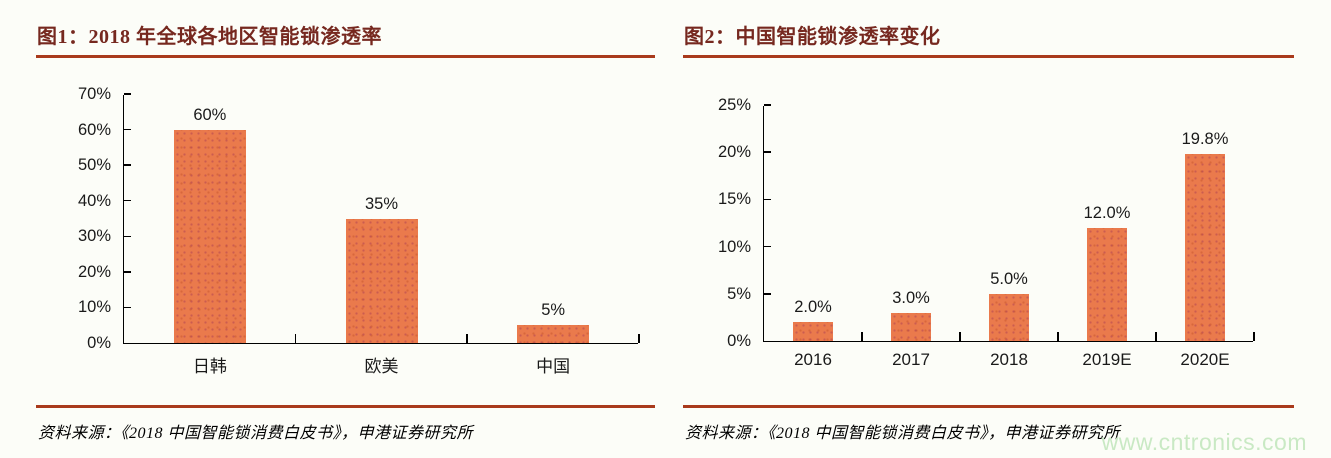 The width and height of the screenshot is (1331, 458). What do you see at coordinates (1009, 359) in the screenshot?
I see `x-axis-label: 2018` at bounding box center [1009, 359].